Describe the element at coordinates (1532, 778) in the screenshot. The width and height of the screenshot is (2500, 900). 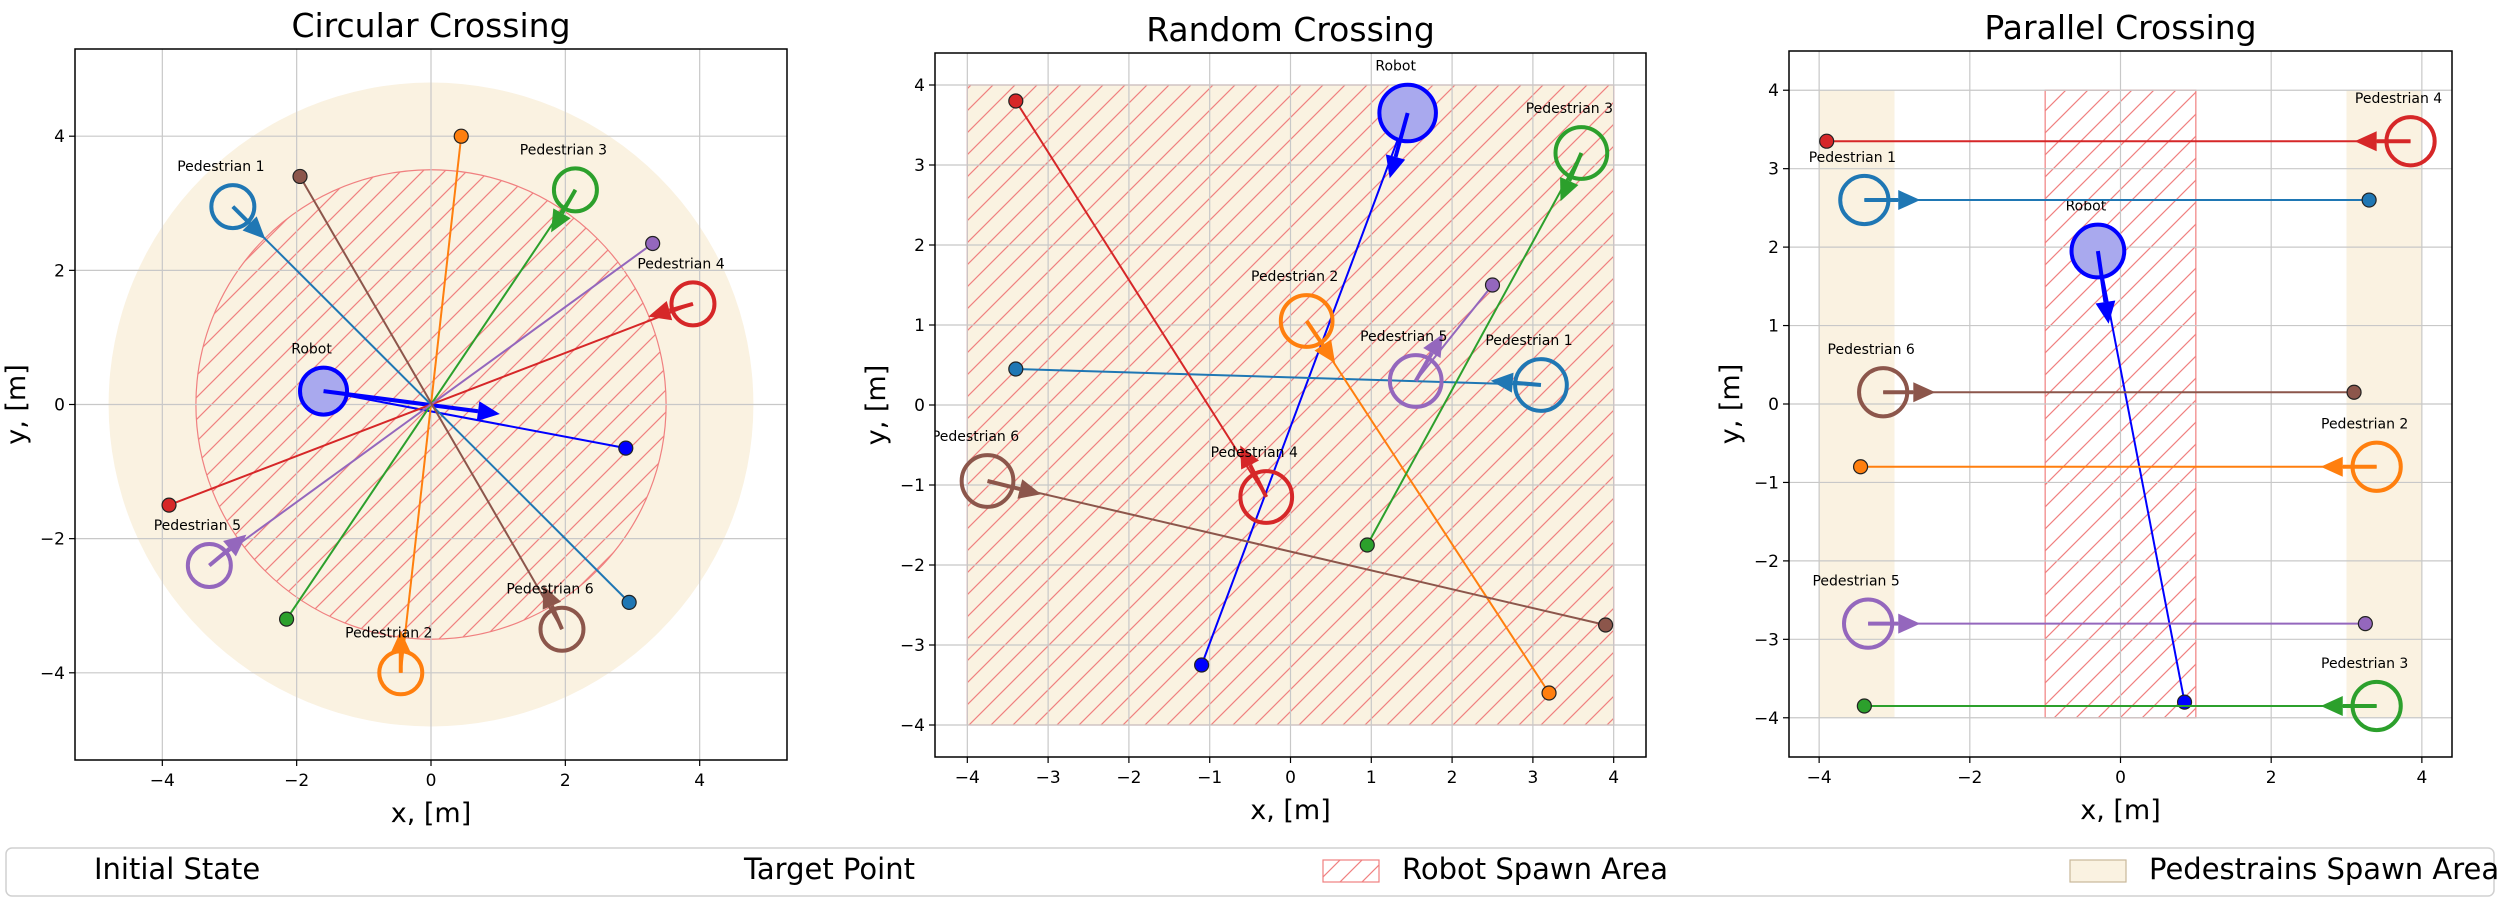
I see `x-tick-label: 3` at that location.